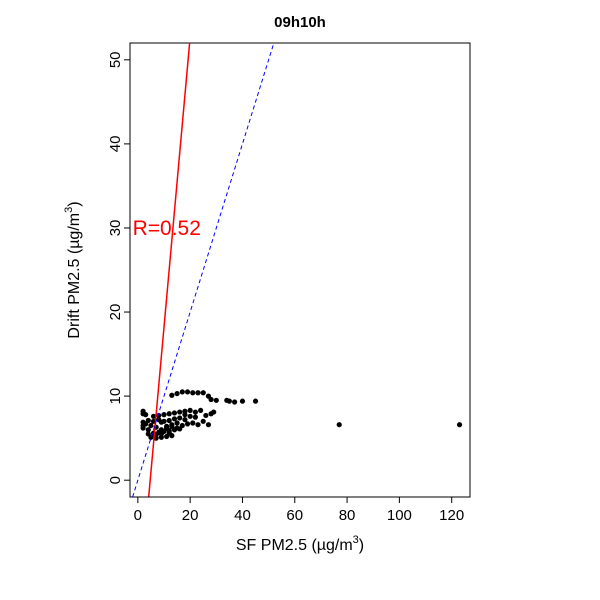  Describe the element at coordinates (74, 296) in the screenshot. I see `y-axis-title-main: Drift PM2.5` at that location.